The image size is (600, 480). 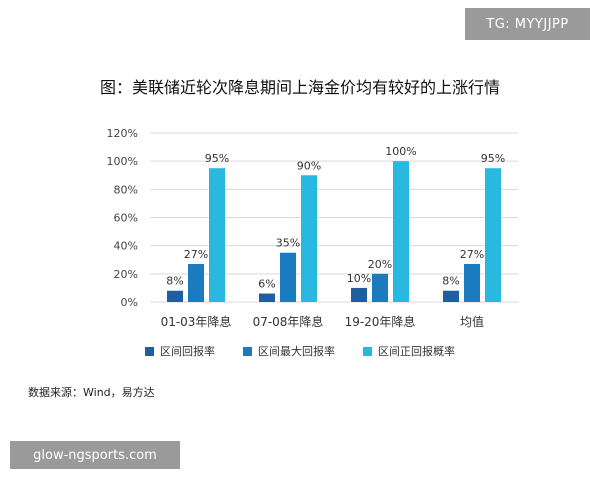 I want to click on watermark-top-right: TG: MYYJJPP, so click(x=527, y=24).